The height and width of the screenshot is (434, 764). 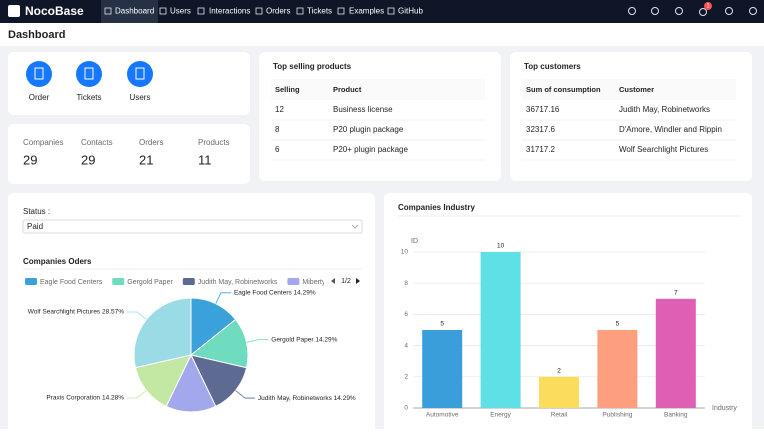 What do you see at coordinates (676, 415) in the screenshot?
I see `x-tick-label: Banking` at bounding box center [676, 415].